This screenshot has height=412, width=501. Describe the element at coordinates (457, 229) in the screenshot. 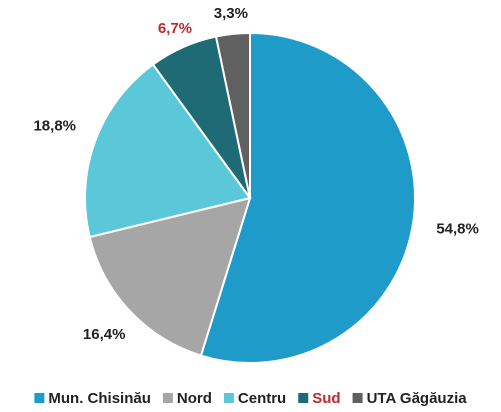

I see `data-label: 54,8%` at that location.